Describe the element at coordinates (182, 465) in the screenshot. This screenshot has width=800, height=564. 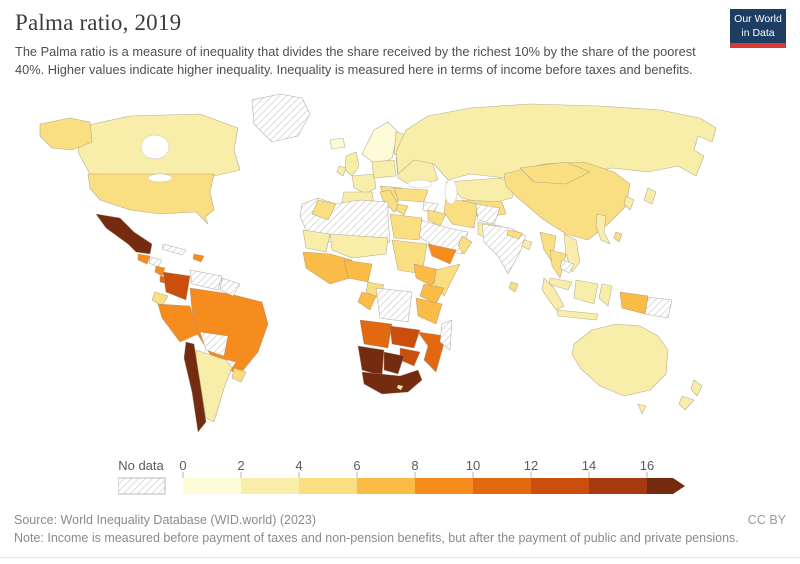
I see `legend-tick-label: 0` at that location.